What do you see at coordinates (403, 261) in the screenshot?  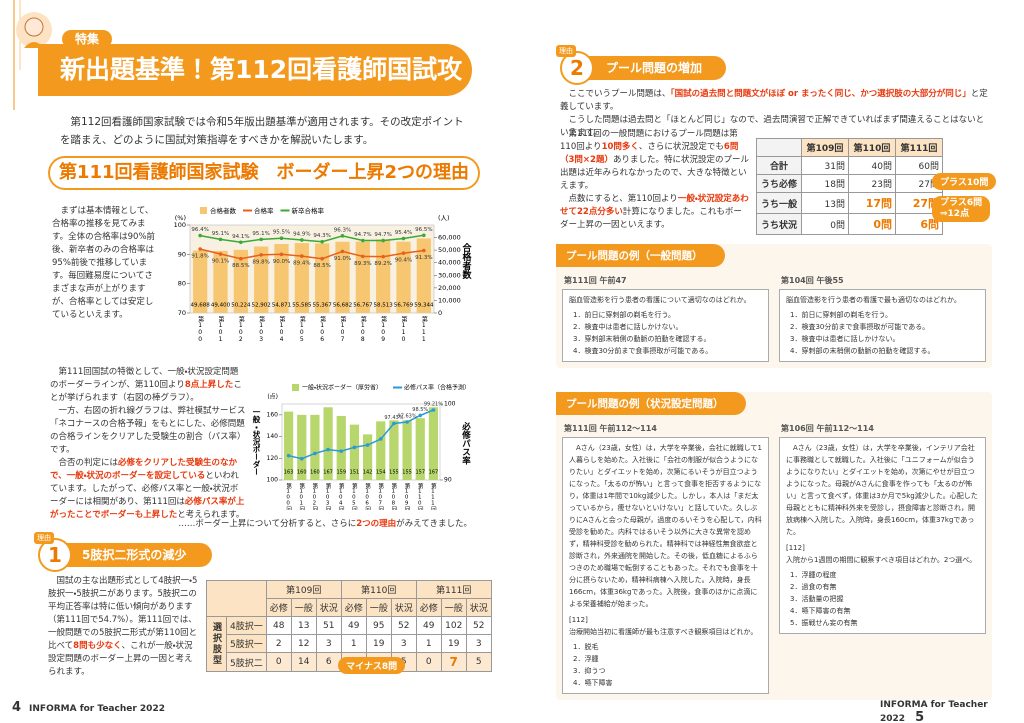 I see `point-label: 90.4%` at bounding box center [403, 261].